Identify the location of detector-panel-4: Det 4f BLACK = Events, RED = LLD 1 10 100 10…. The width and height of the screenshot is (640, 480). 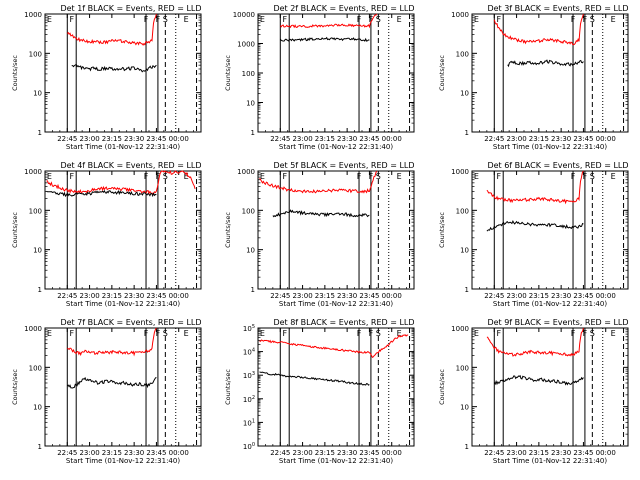
(106, 234).